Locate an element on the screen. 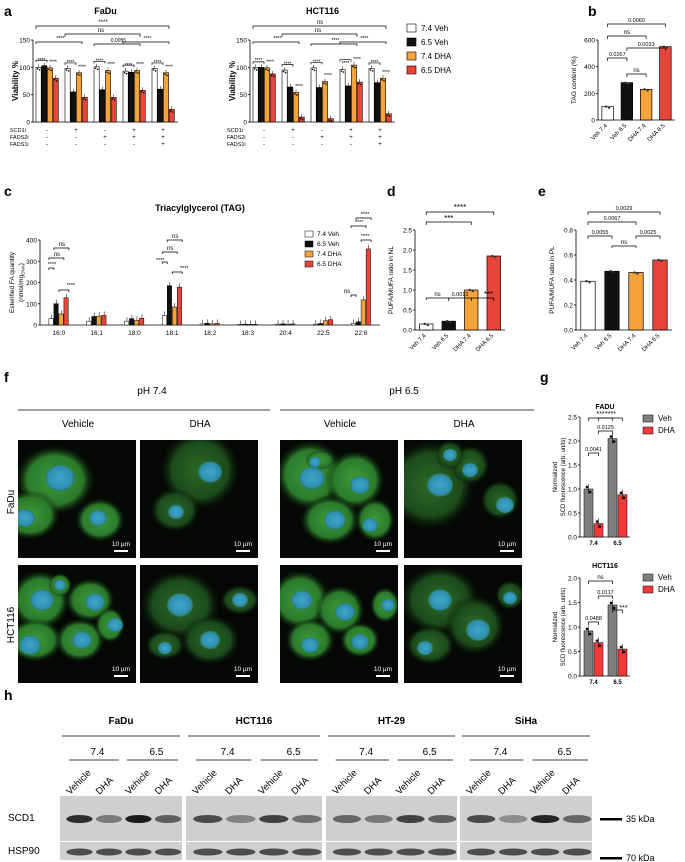 The width and height of the screenshot is (685, 862). chart-g2-legend-label: DHA is located at coordinates (667, 589).